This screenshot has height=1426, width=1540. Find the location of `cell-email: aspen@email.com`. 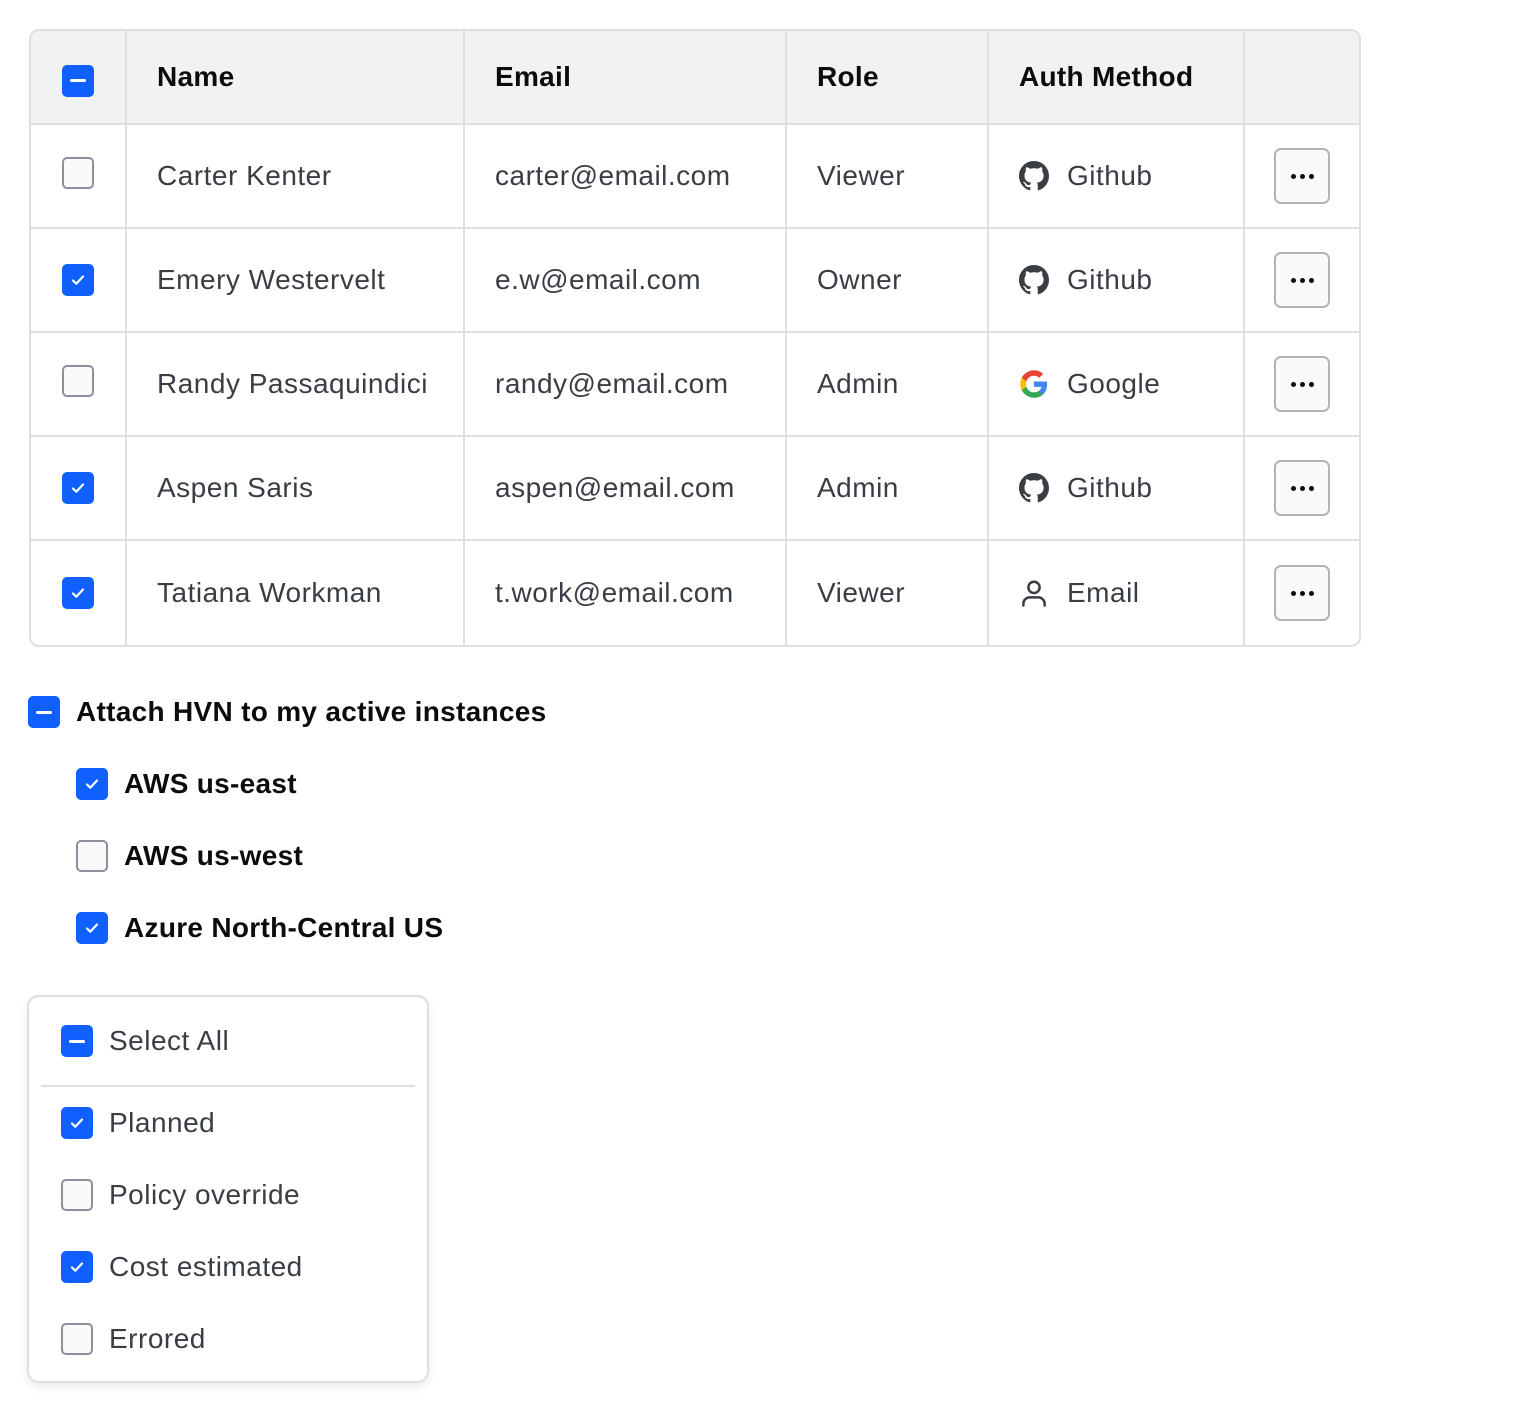

cell-email: aspen@email.com is located at coordinates (626, 489).